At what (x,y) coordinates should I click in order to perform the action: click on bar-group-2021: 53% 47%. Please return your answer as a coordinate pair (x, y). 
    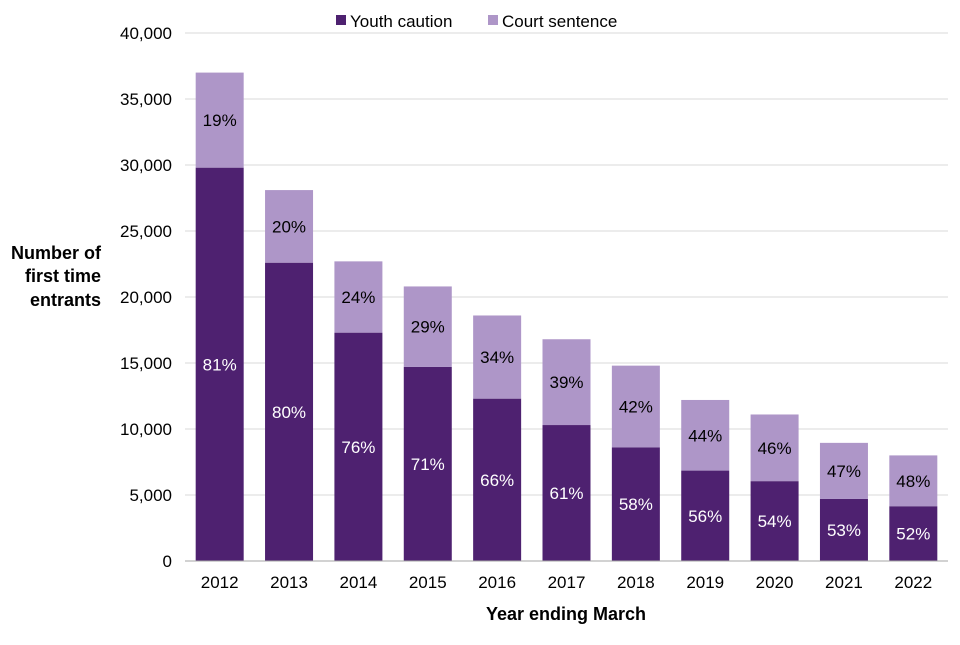
    Looking at the image, I should click on (843, 501).